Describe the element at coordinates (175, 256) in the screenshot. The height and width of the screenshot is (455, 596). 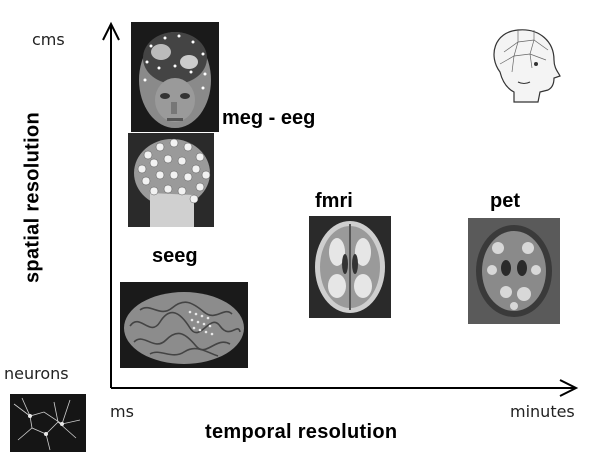
I see `seeg-label: seeg` at that location.